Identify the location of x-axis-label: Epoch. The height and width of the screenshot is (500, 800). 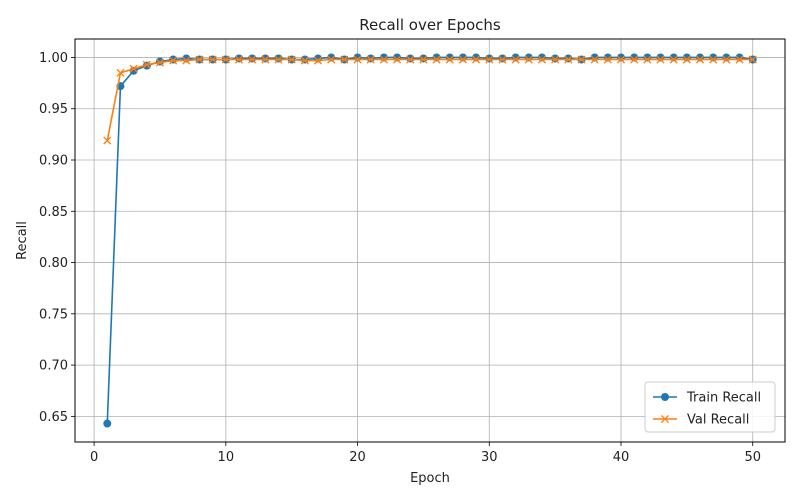
(430, 478).